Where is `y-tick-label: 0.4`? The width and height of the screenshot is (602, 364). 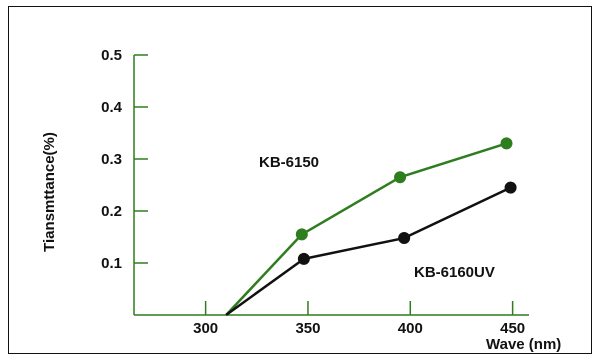
y-tick-label: 0.4 is located at coordinates (112, 107).